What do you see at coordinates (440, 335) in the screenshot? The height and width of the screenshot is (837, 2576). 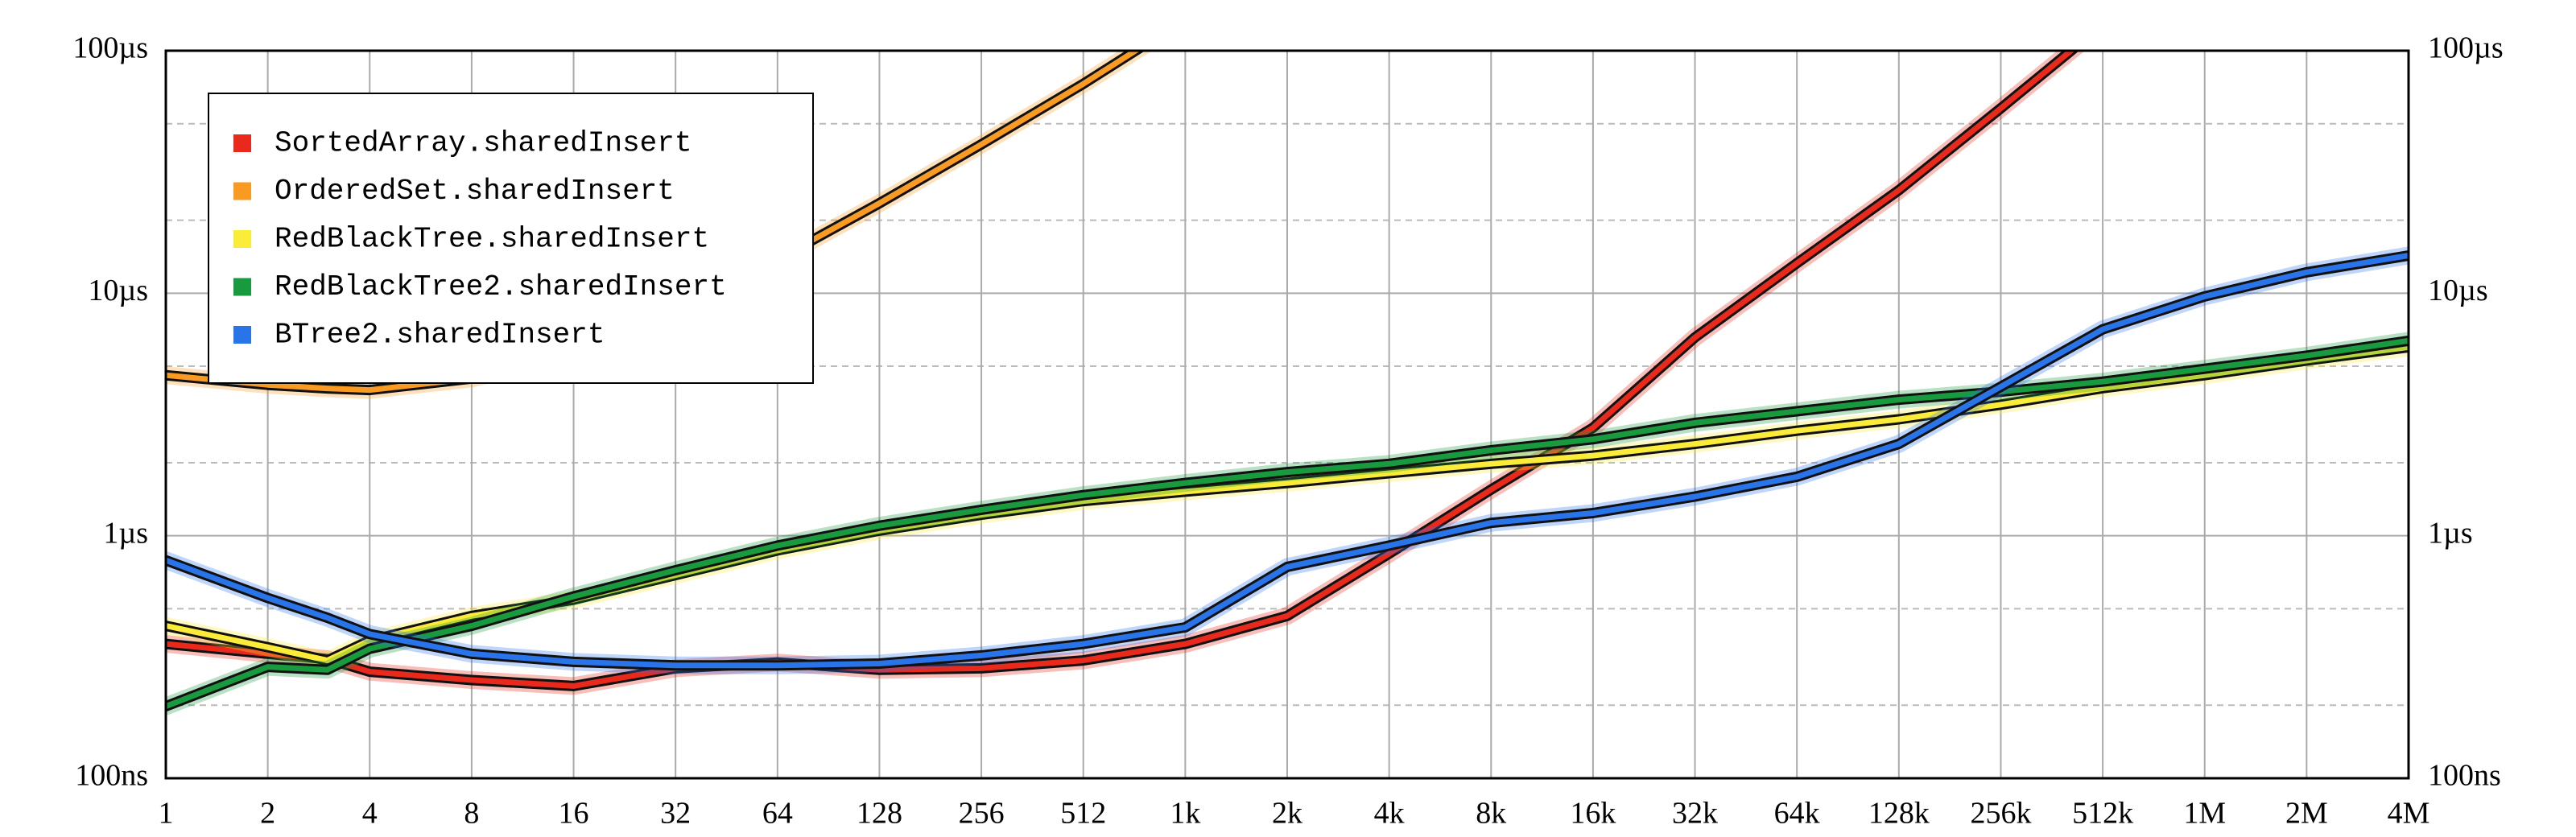 I see `legend-label: BTree2.sharedInsert` at bounding box center [440, 335].